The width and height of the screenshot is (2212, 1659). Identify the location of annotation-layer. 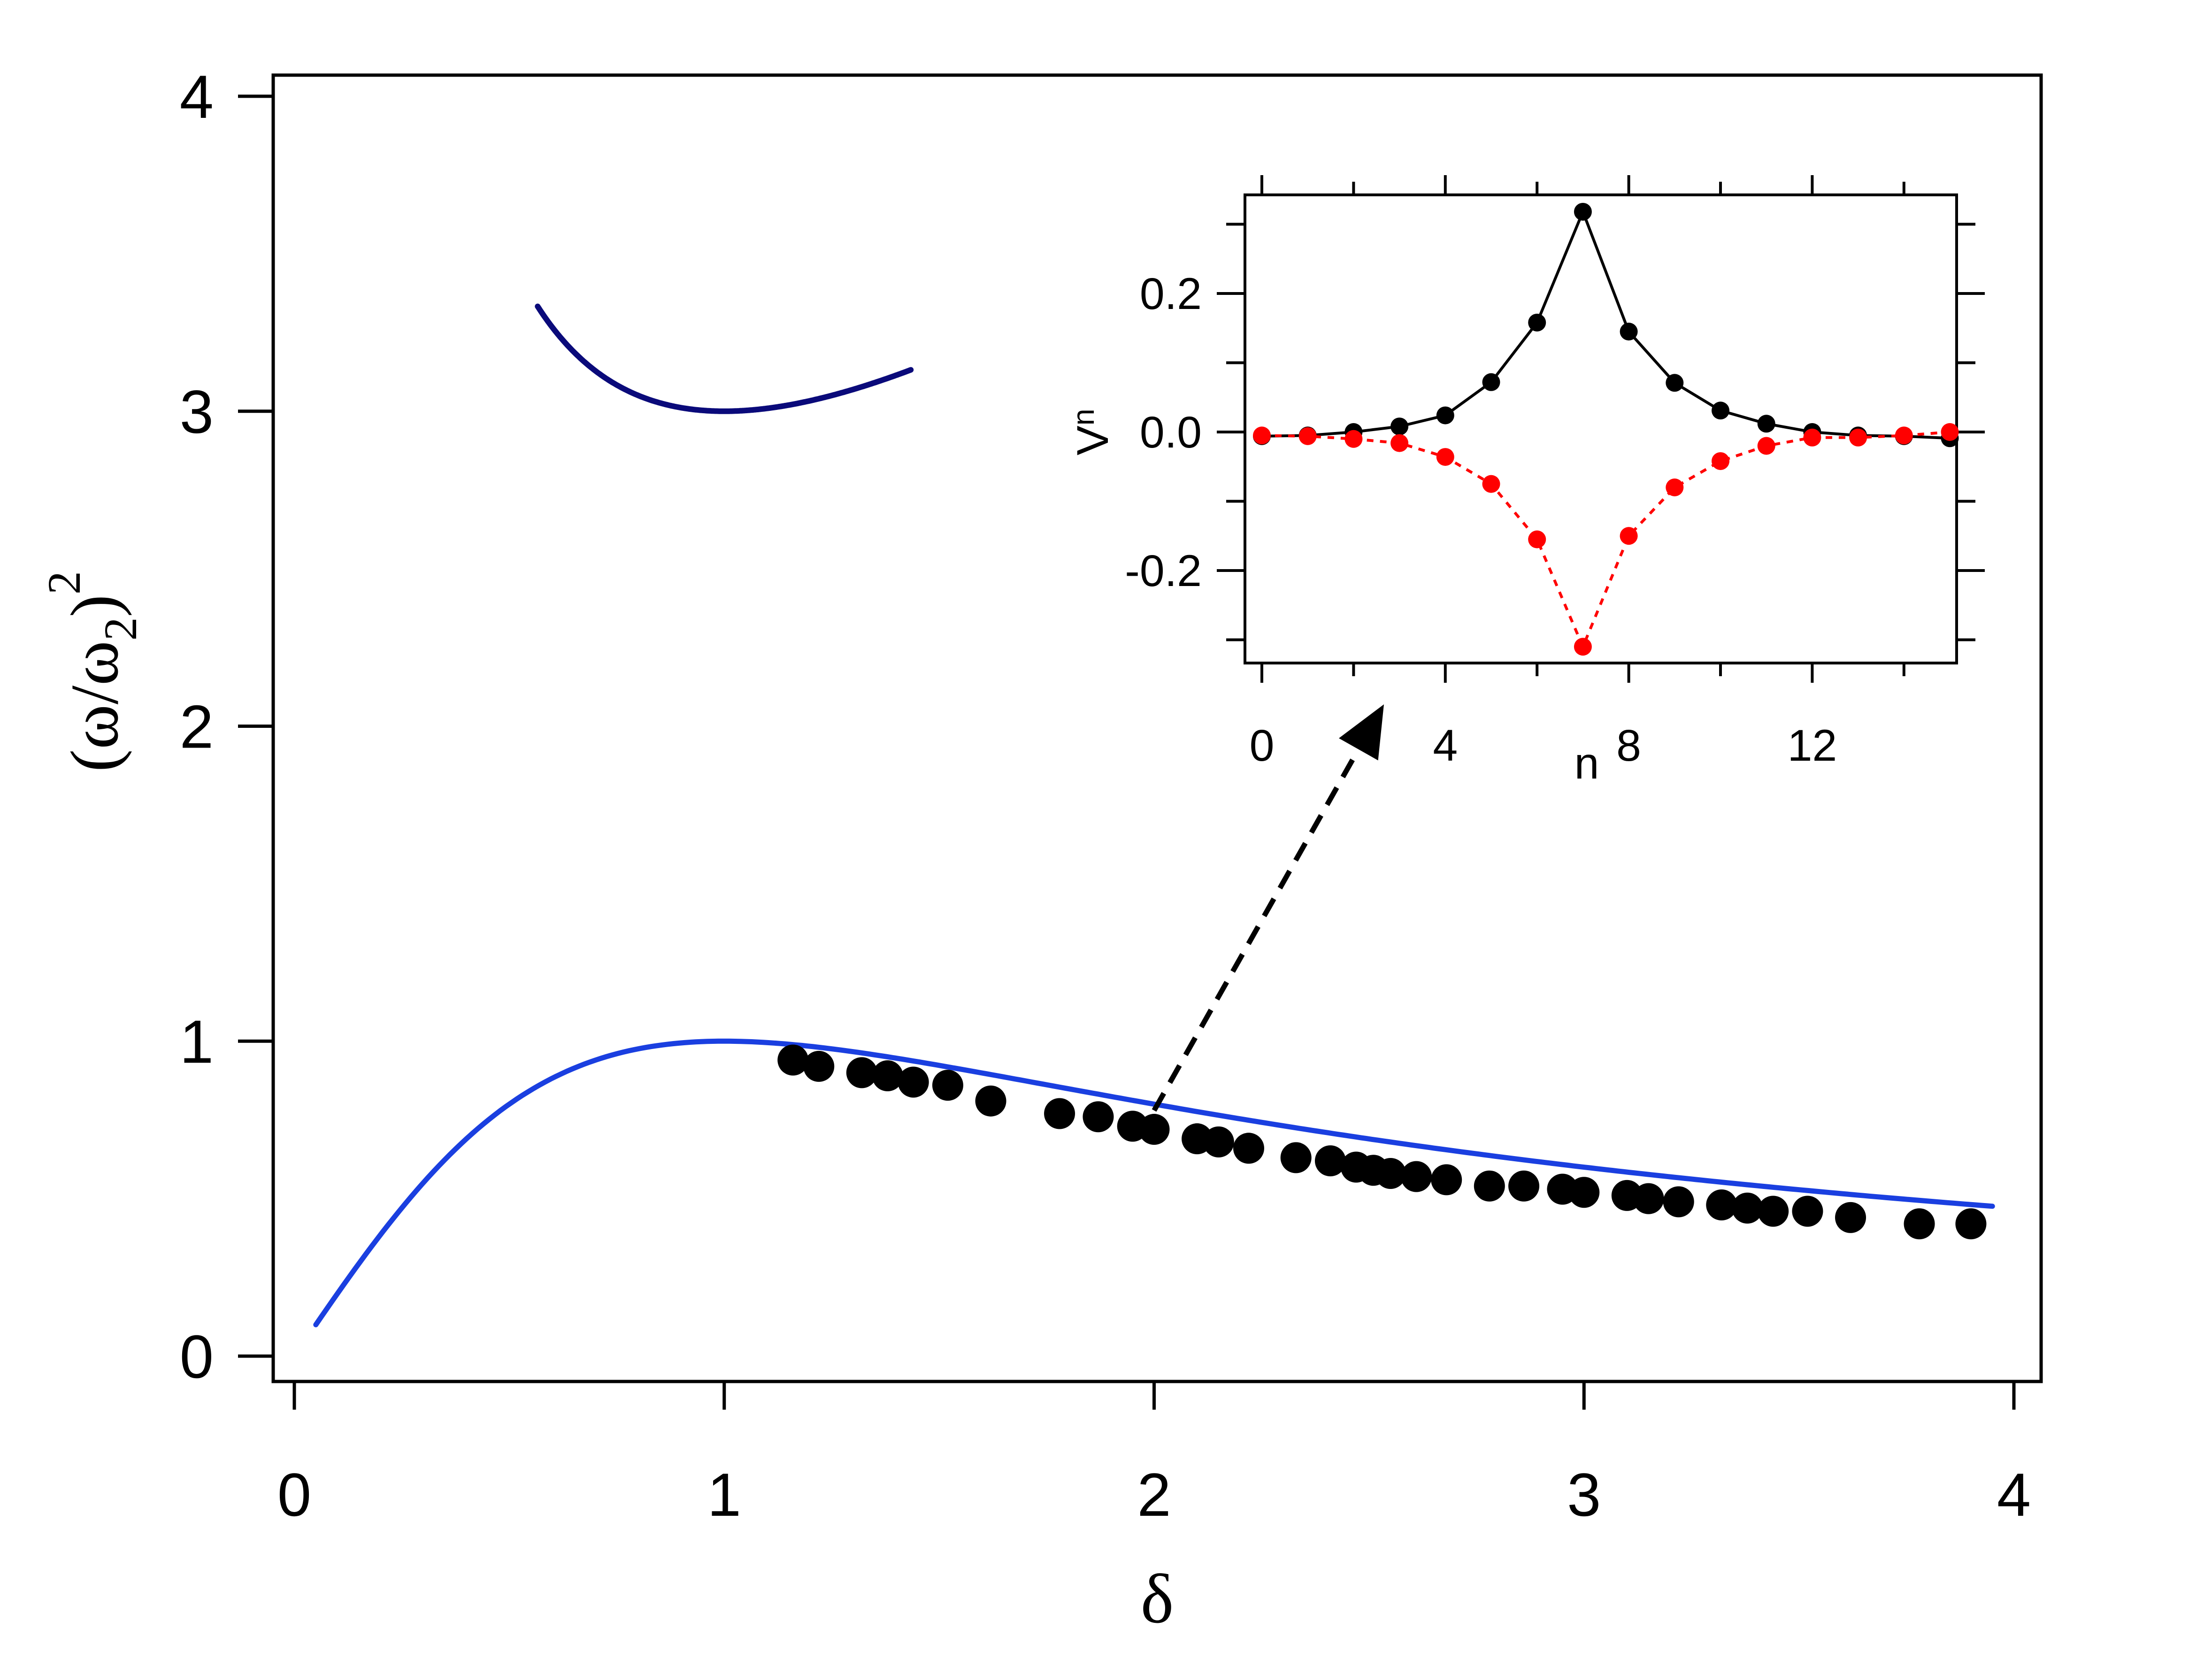
(1268, 908).